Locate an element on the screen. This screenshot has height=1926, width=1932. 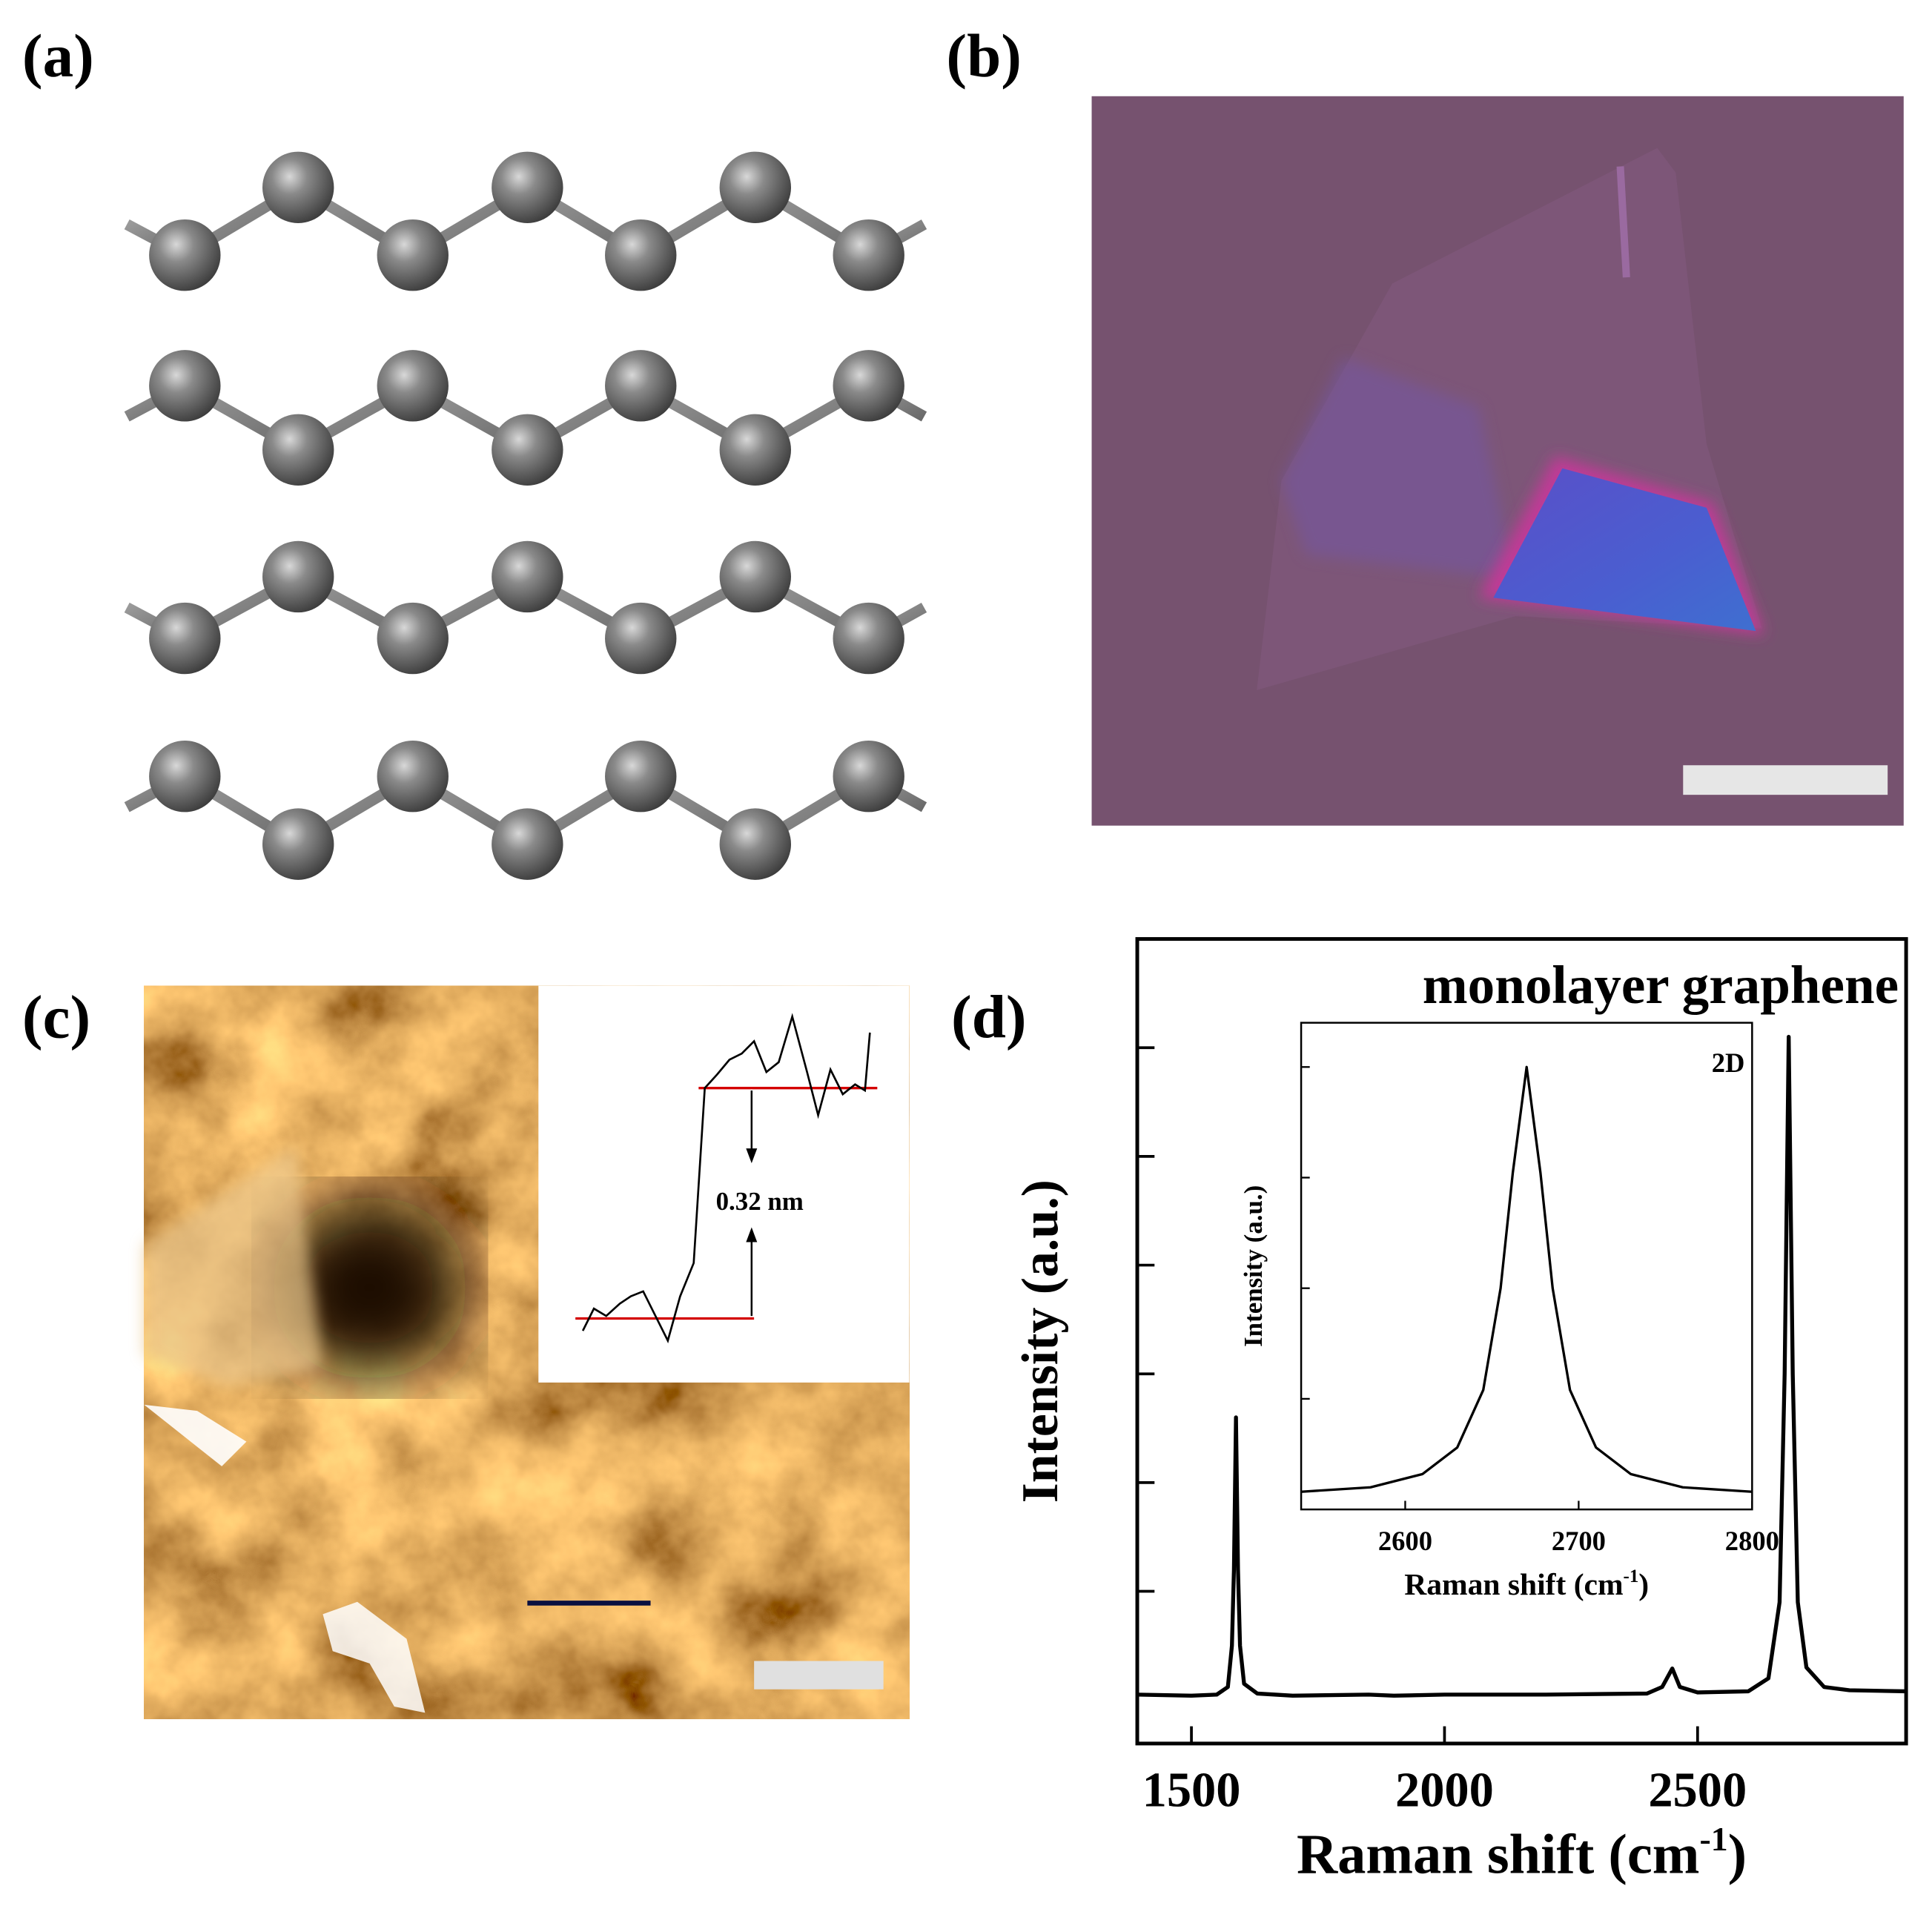
flake-fold is located at coordinates (1623, 222).